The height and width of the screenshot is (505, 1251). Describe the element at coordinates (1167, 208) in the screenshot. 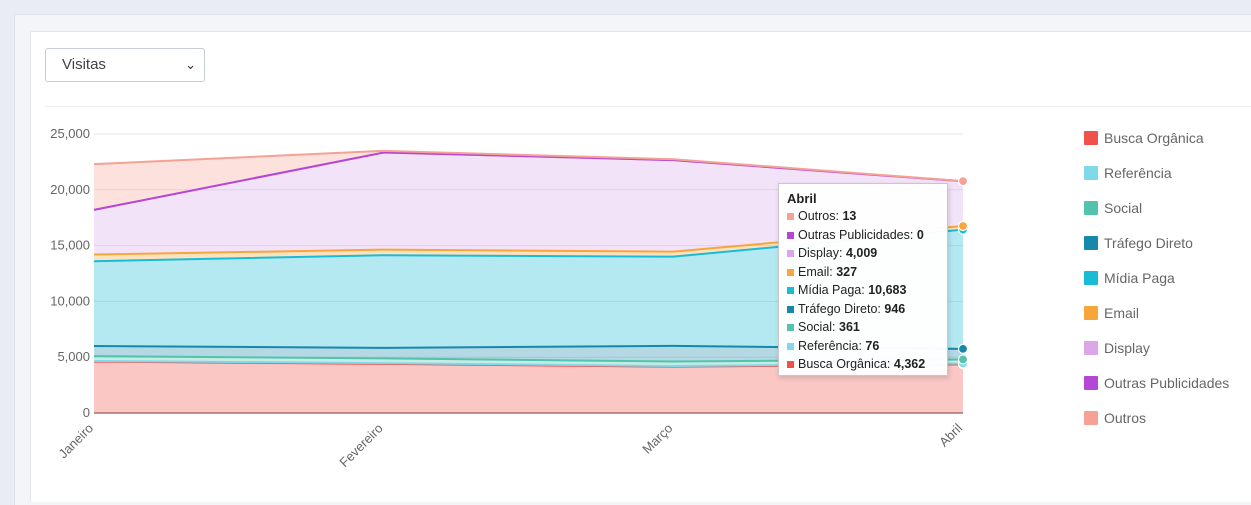

I see `legend-item: Social` at that location.